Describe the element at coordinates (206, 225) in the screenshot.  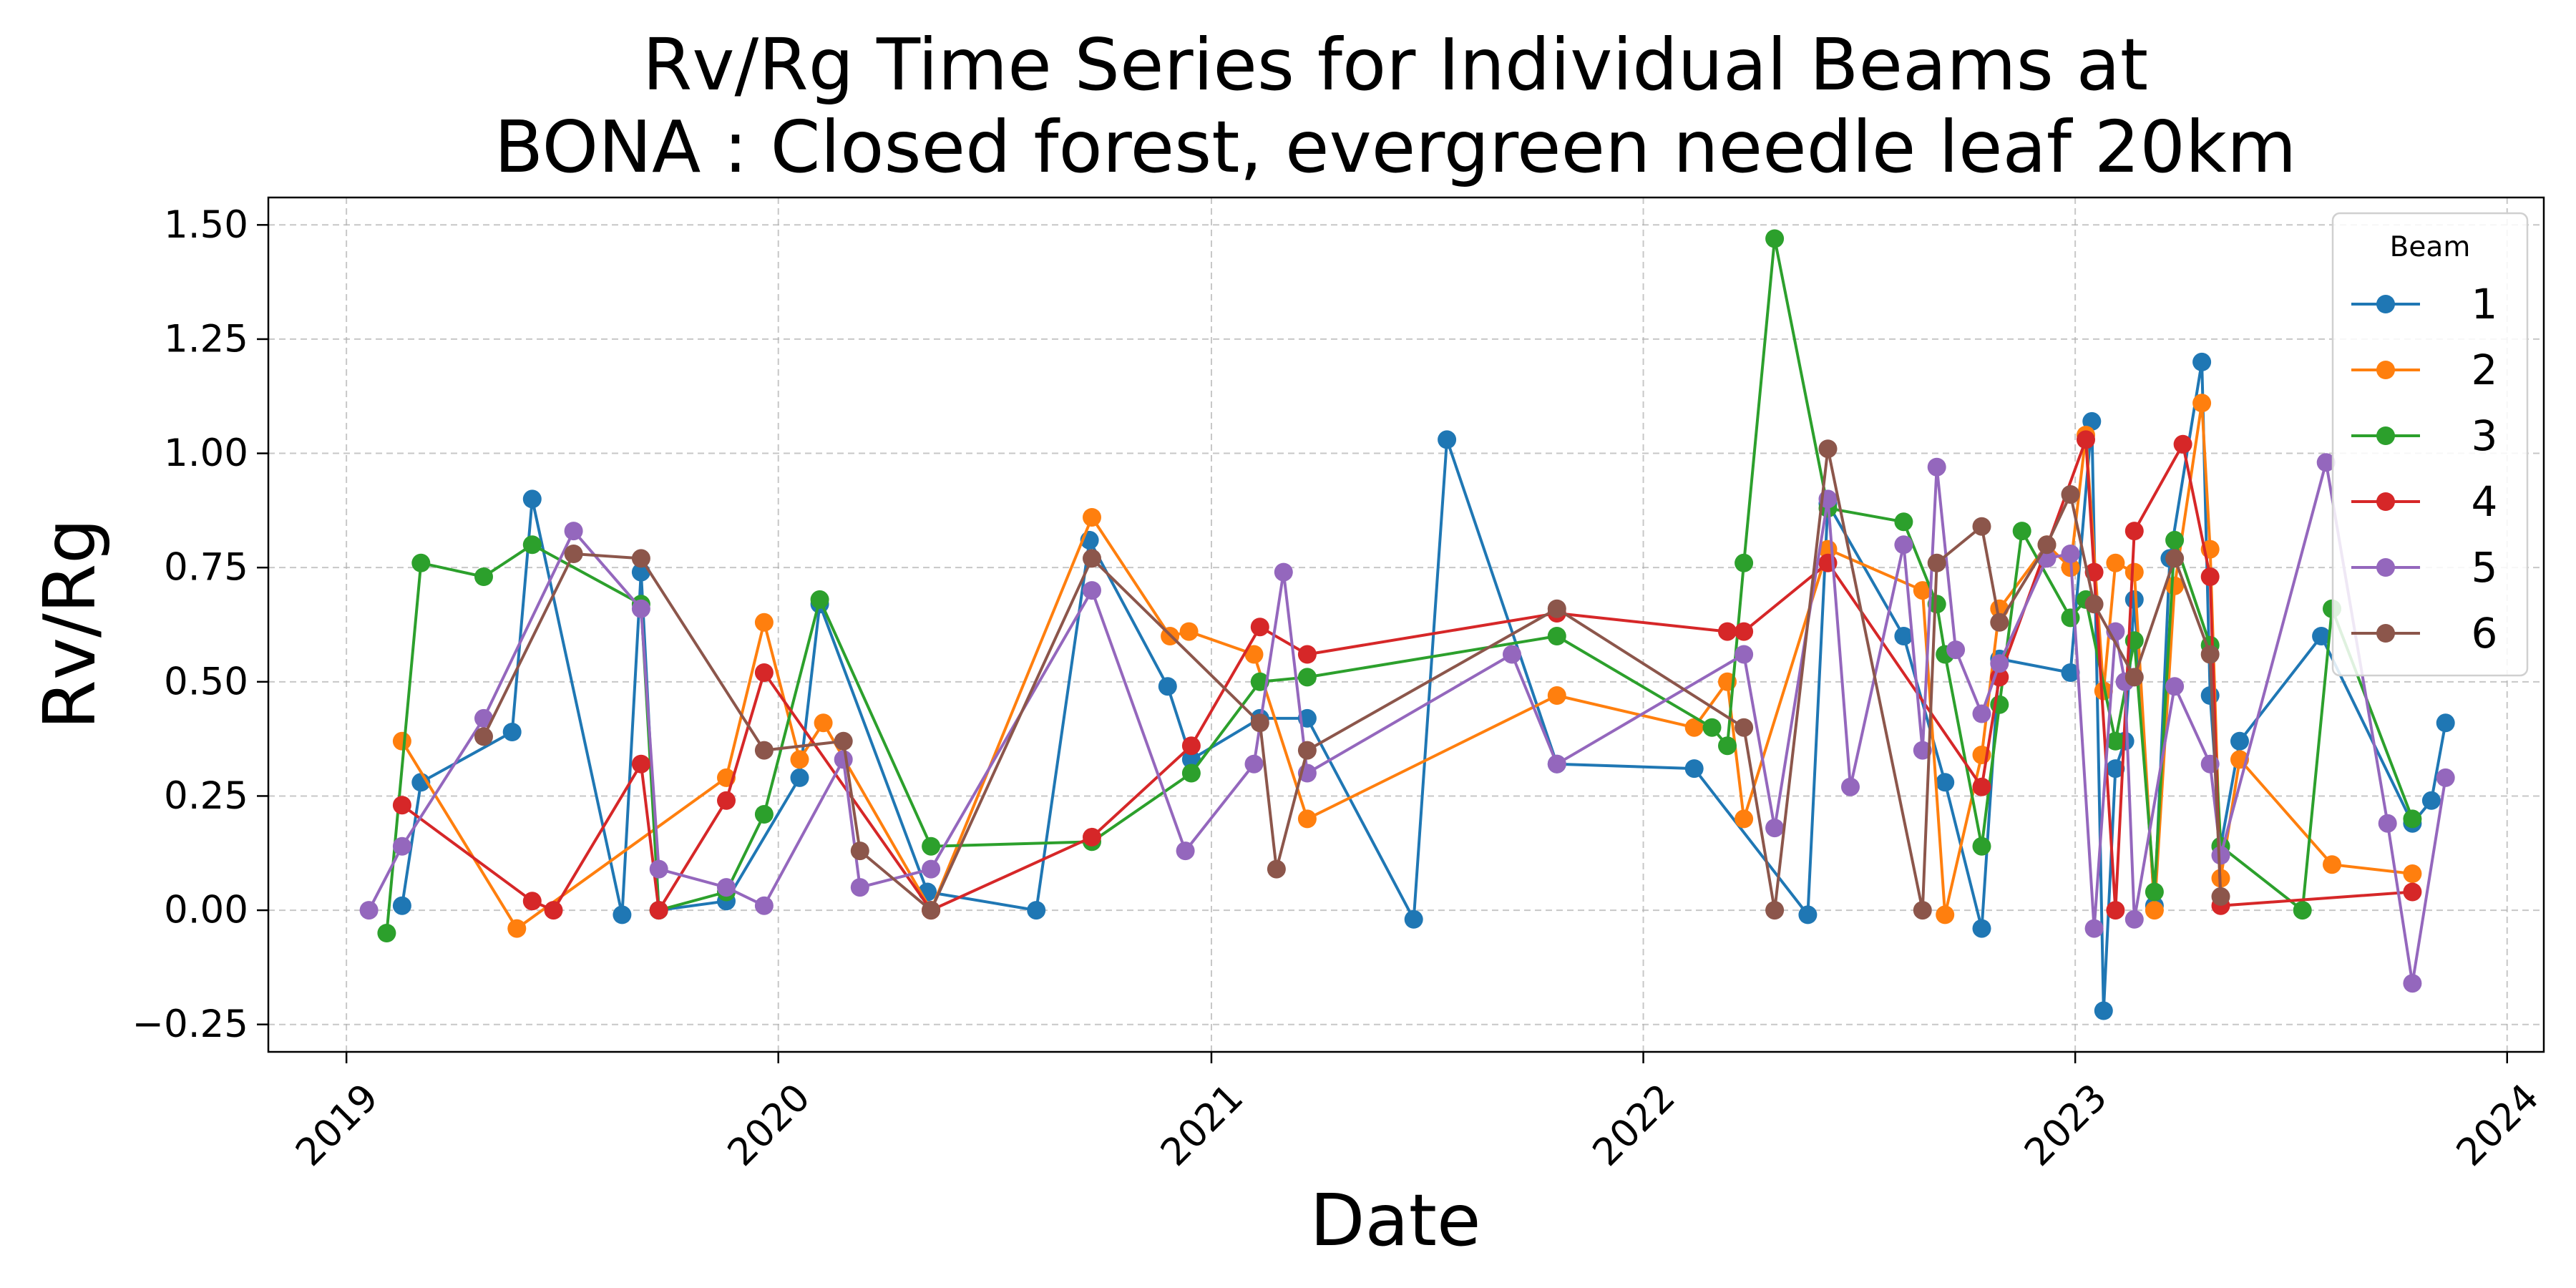
I see `y-tick-label: 1.50` at that location.